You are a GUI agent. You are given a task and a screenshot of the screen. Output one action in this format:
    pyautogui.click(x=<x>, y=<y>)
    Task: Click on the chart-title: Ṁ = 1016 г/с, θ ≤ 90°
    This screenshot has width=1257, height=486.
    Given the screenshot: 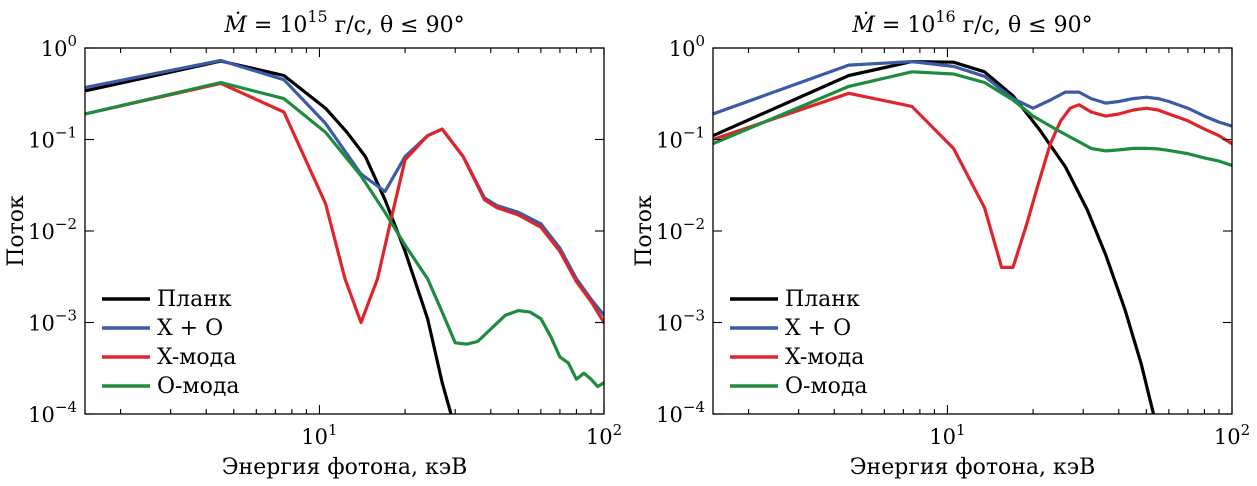 What is the action you would take?
    pyautogui.click(x=971, y=22)
    